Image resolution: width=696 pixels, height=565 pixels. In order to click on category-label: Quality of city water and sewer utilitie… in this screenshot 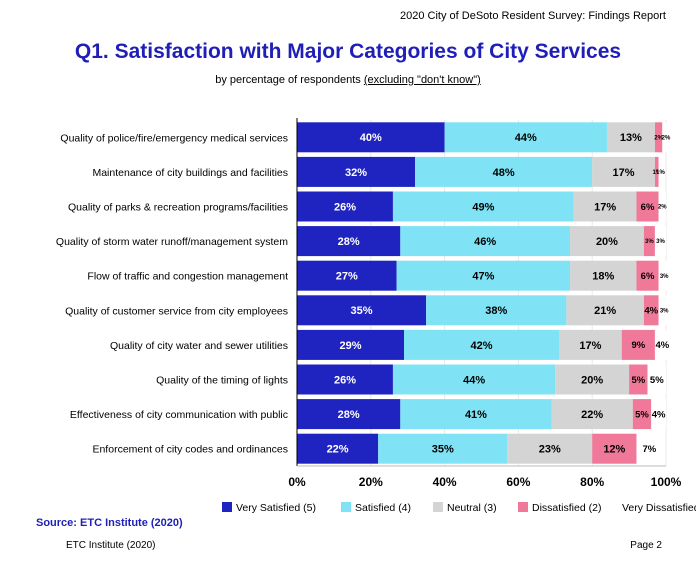, I will do `click(199, 346)`.